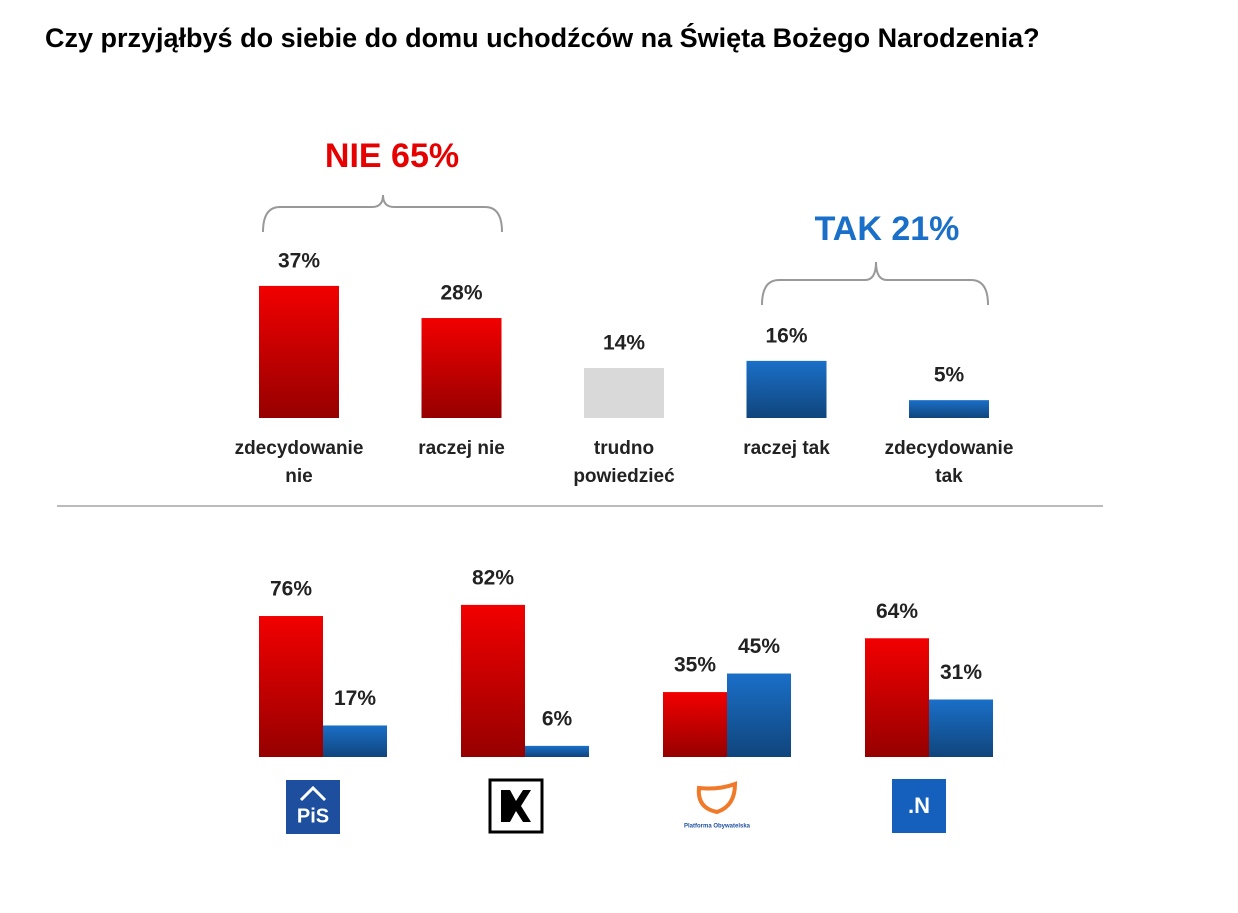 This screenshot has width=1238, height=913. I want to click on value-label: 45%, so click(759, 646).